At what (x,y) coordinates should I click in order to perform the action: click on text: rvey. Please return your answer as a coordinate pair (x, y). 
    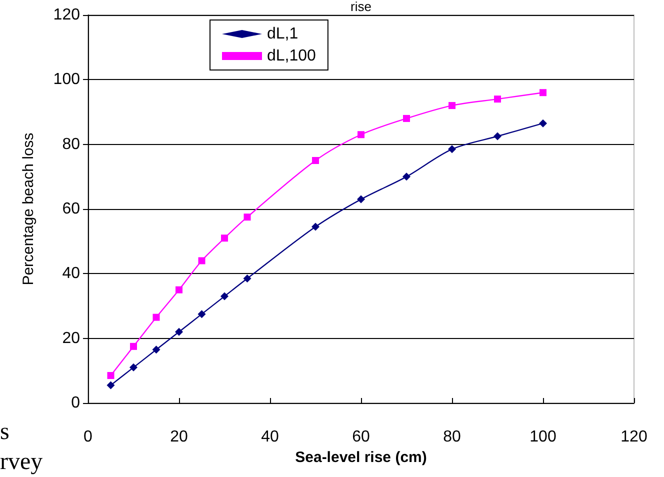
    Looking at the image, I should click on (21, 462).